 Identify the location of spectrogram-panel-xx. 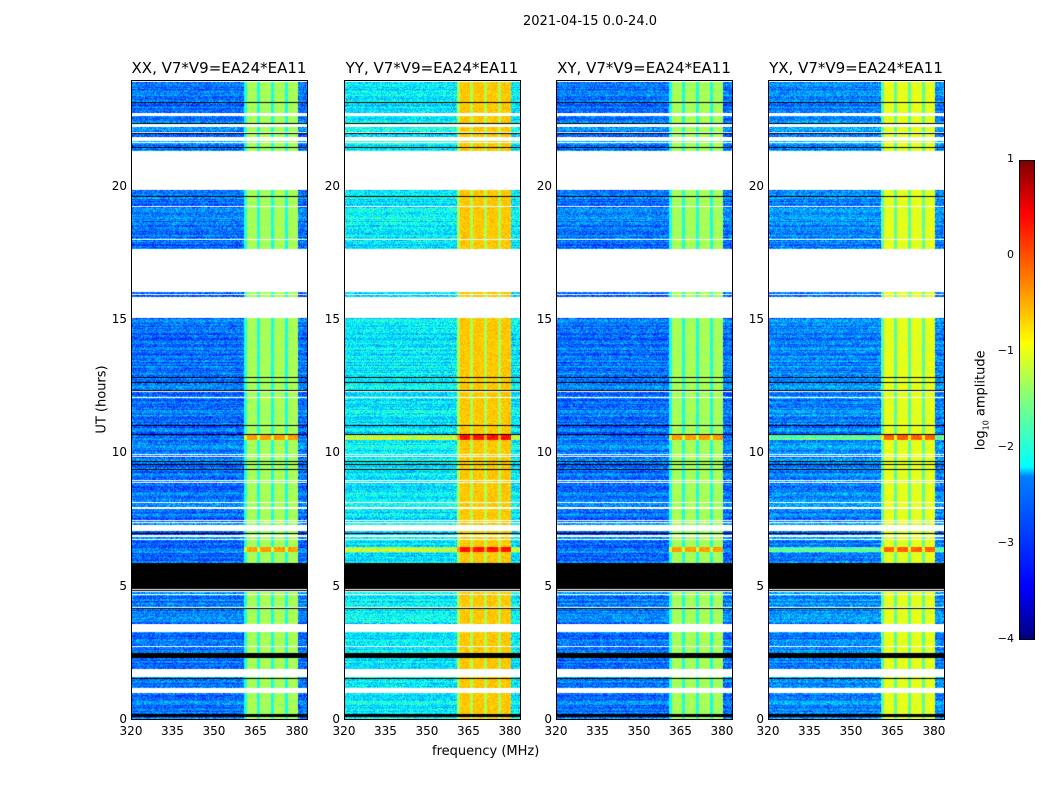
(219, 400).